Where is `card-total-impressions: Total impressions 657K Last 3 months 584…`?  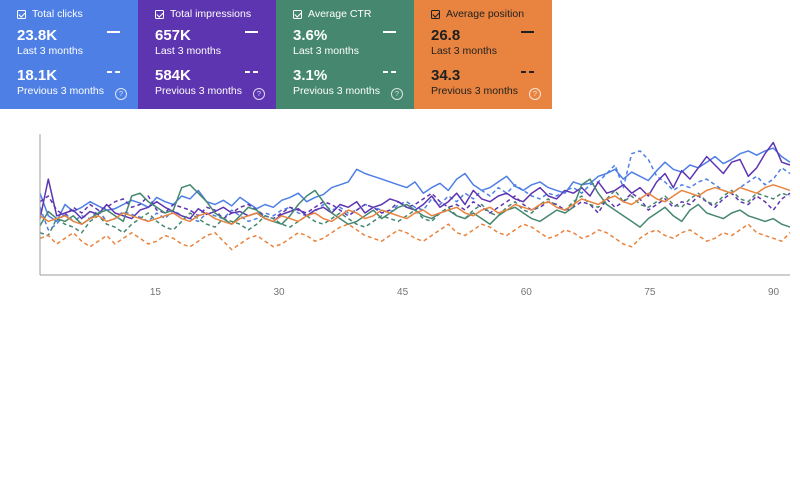
card-total-impressions: Total impressions 657K Last 3 months 584… is located at coordinates (207, 54).